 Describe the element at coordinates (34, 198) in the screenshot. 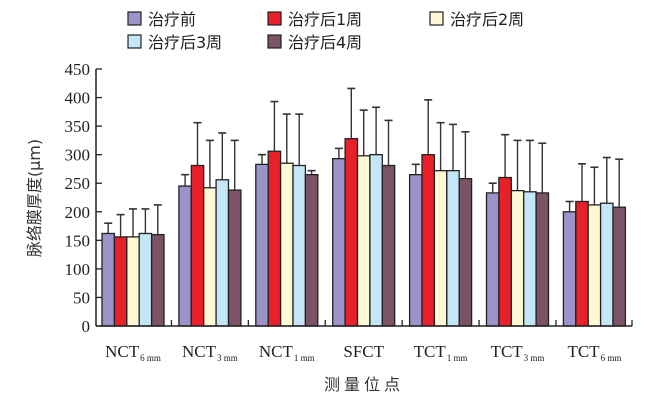

I see `y-axis-title: 脉络膜厚度(μm)` at that location.